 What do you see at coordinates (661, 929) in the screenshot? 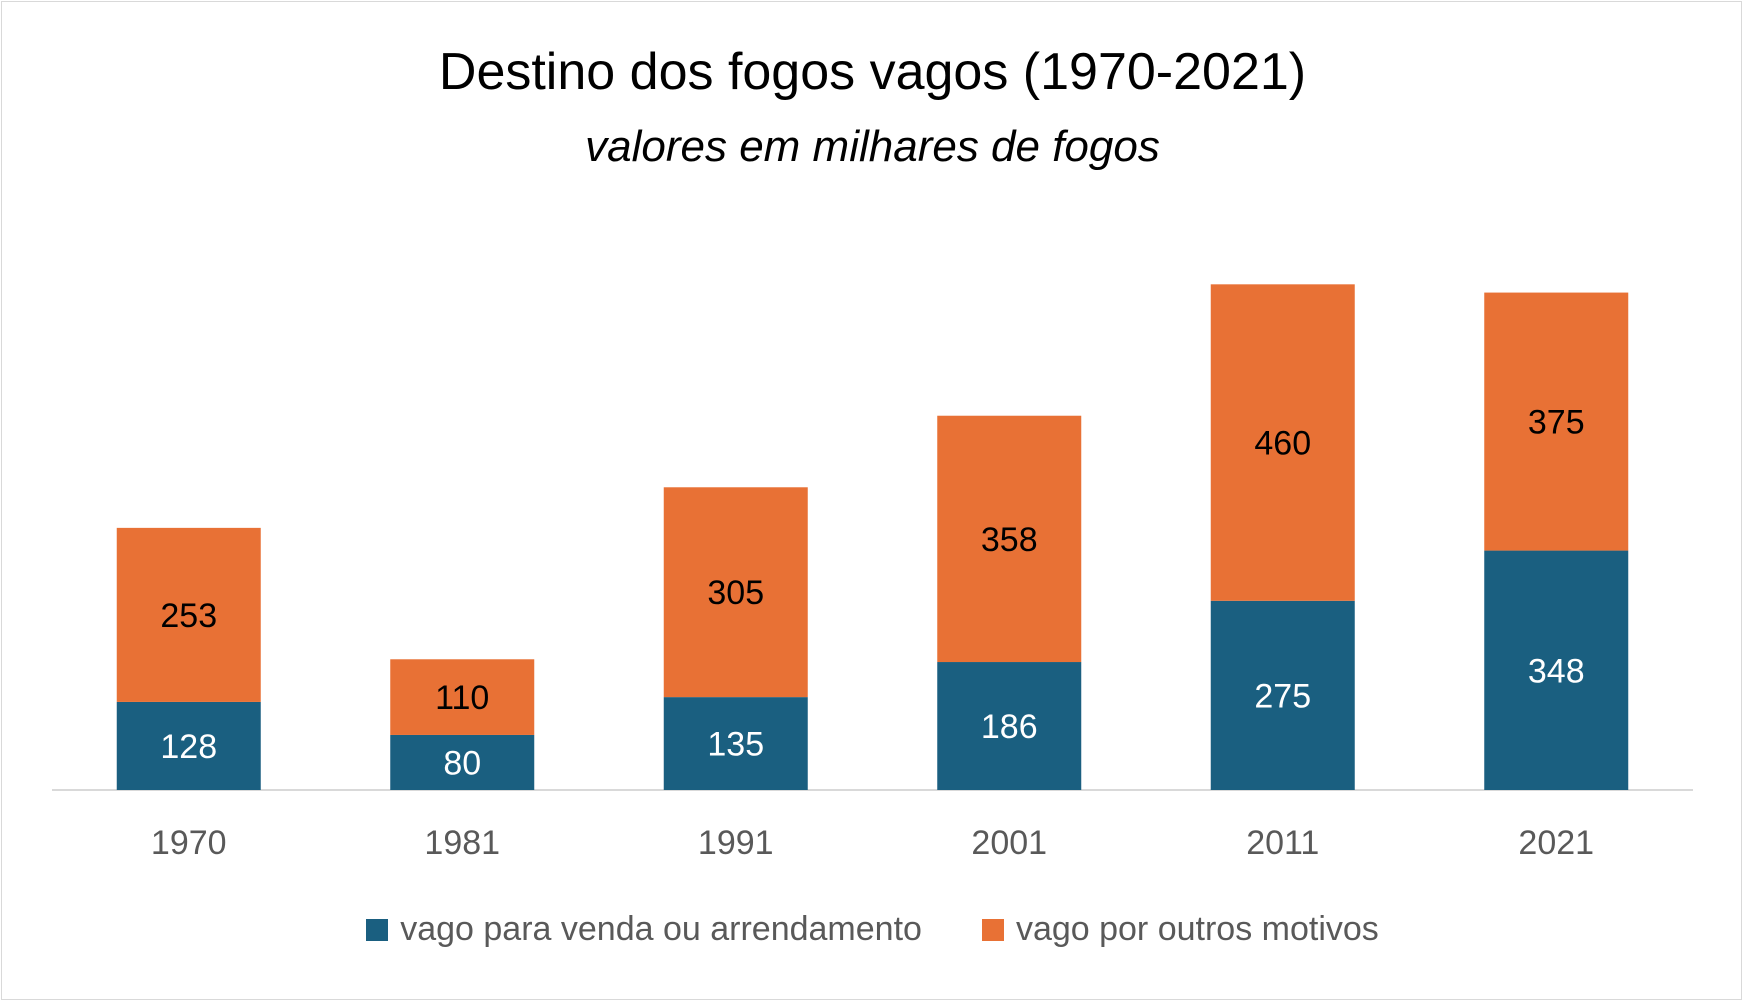
I see `legend-label-venda: vago para venda ou arrendamento` at bounding box center [661, 929].